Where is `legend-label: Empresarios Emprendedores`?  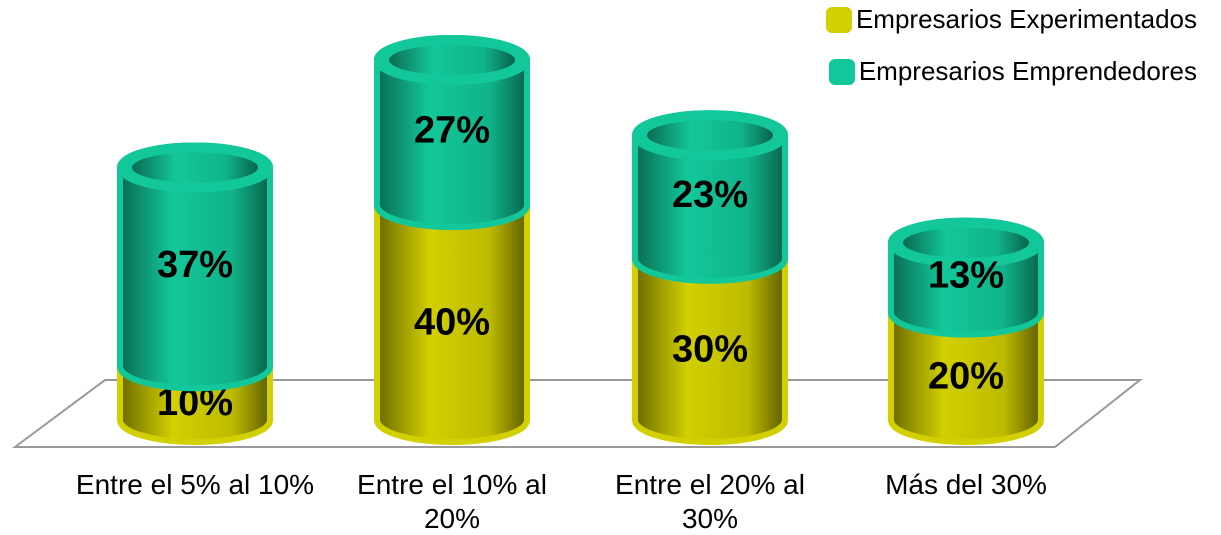 legend-label: Empresarios Emprendedores is located at coordinates (1027, 71).